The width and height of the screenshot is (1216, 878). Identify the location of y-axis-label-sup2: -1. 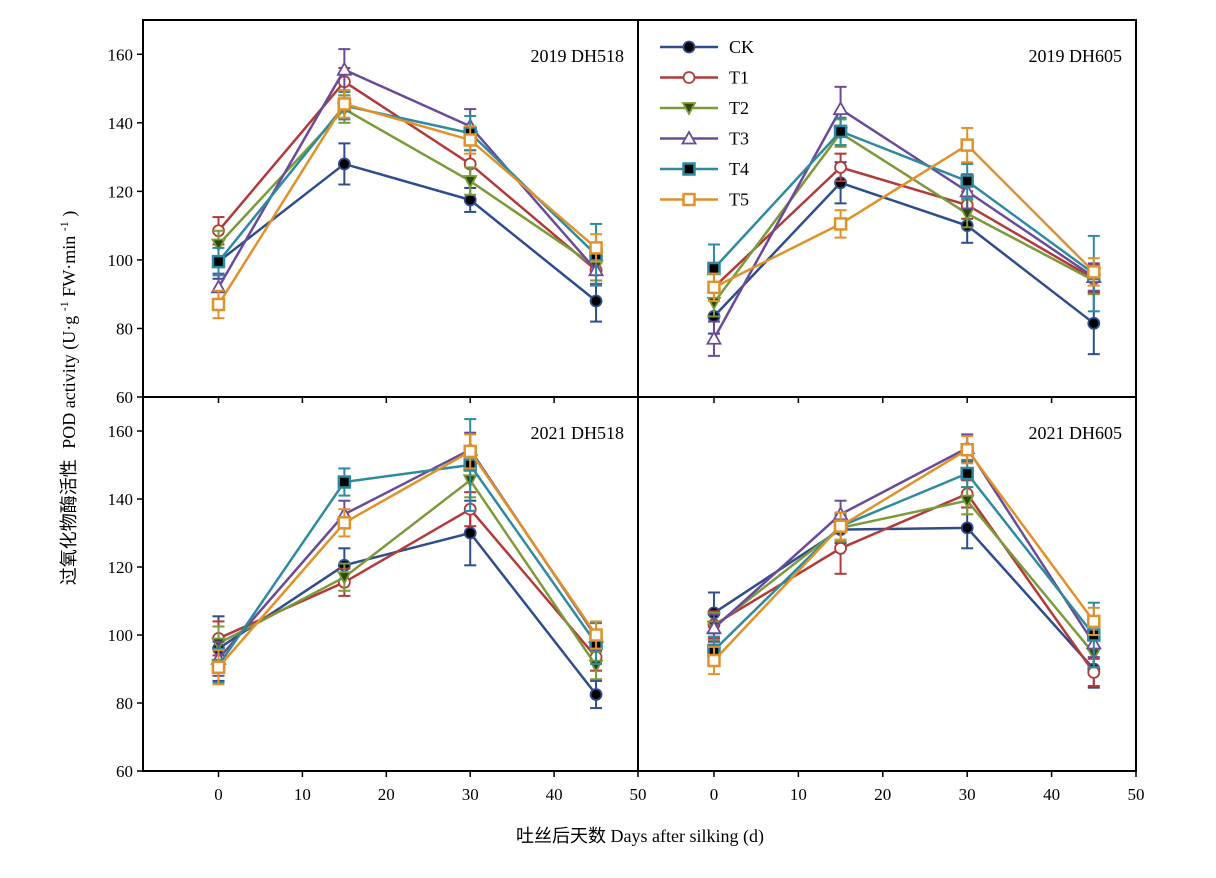
(64, 226).